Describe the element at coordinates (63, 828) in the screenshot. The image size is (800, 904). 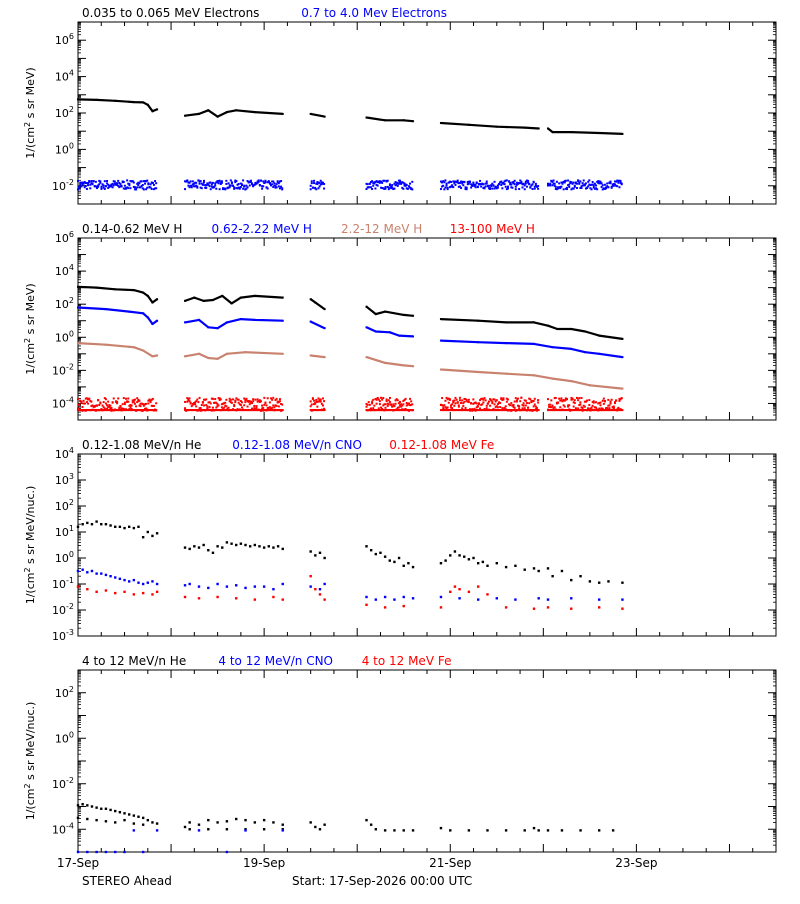
I see `y-tick-label: 10⁻⁴` at that location.